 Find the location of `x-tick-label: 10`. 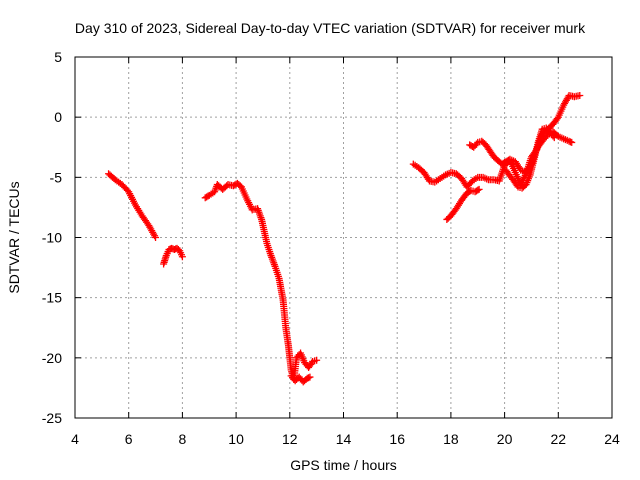

x-tick-label: 10 is located at coordinates (236, 439).